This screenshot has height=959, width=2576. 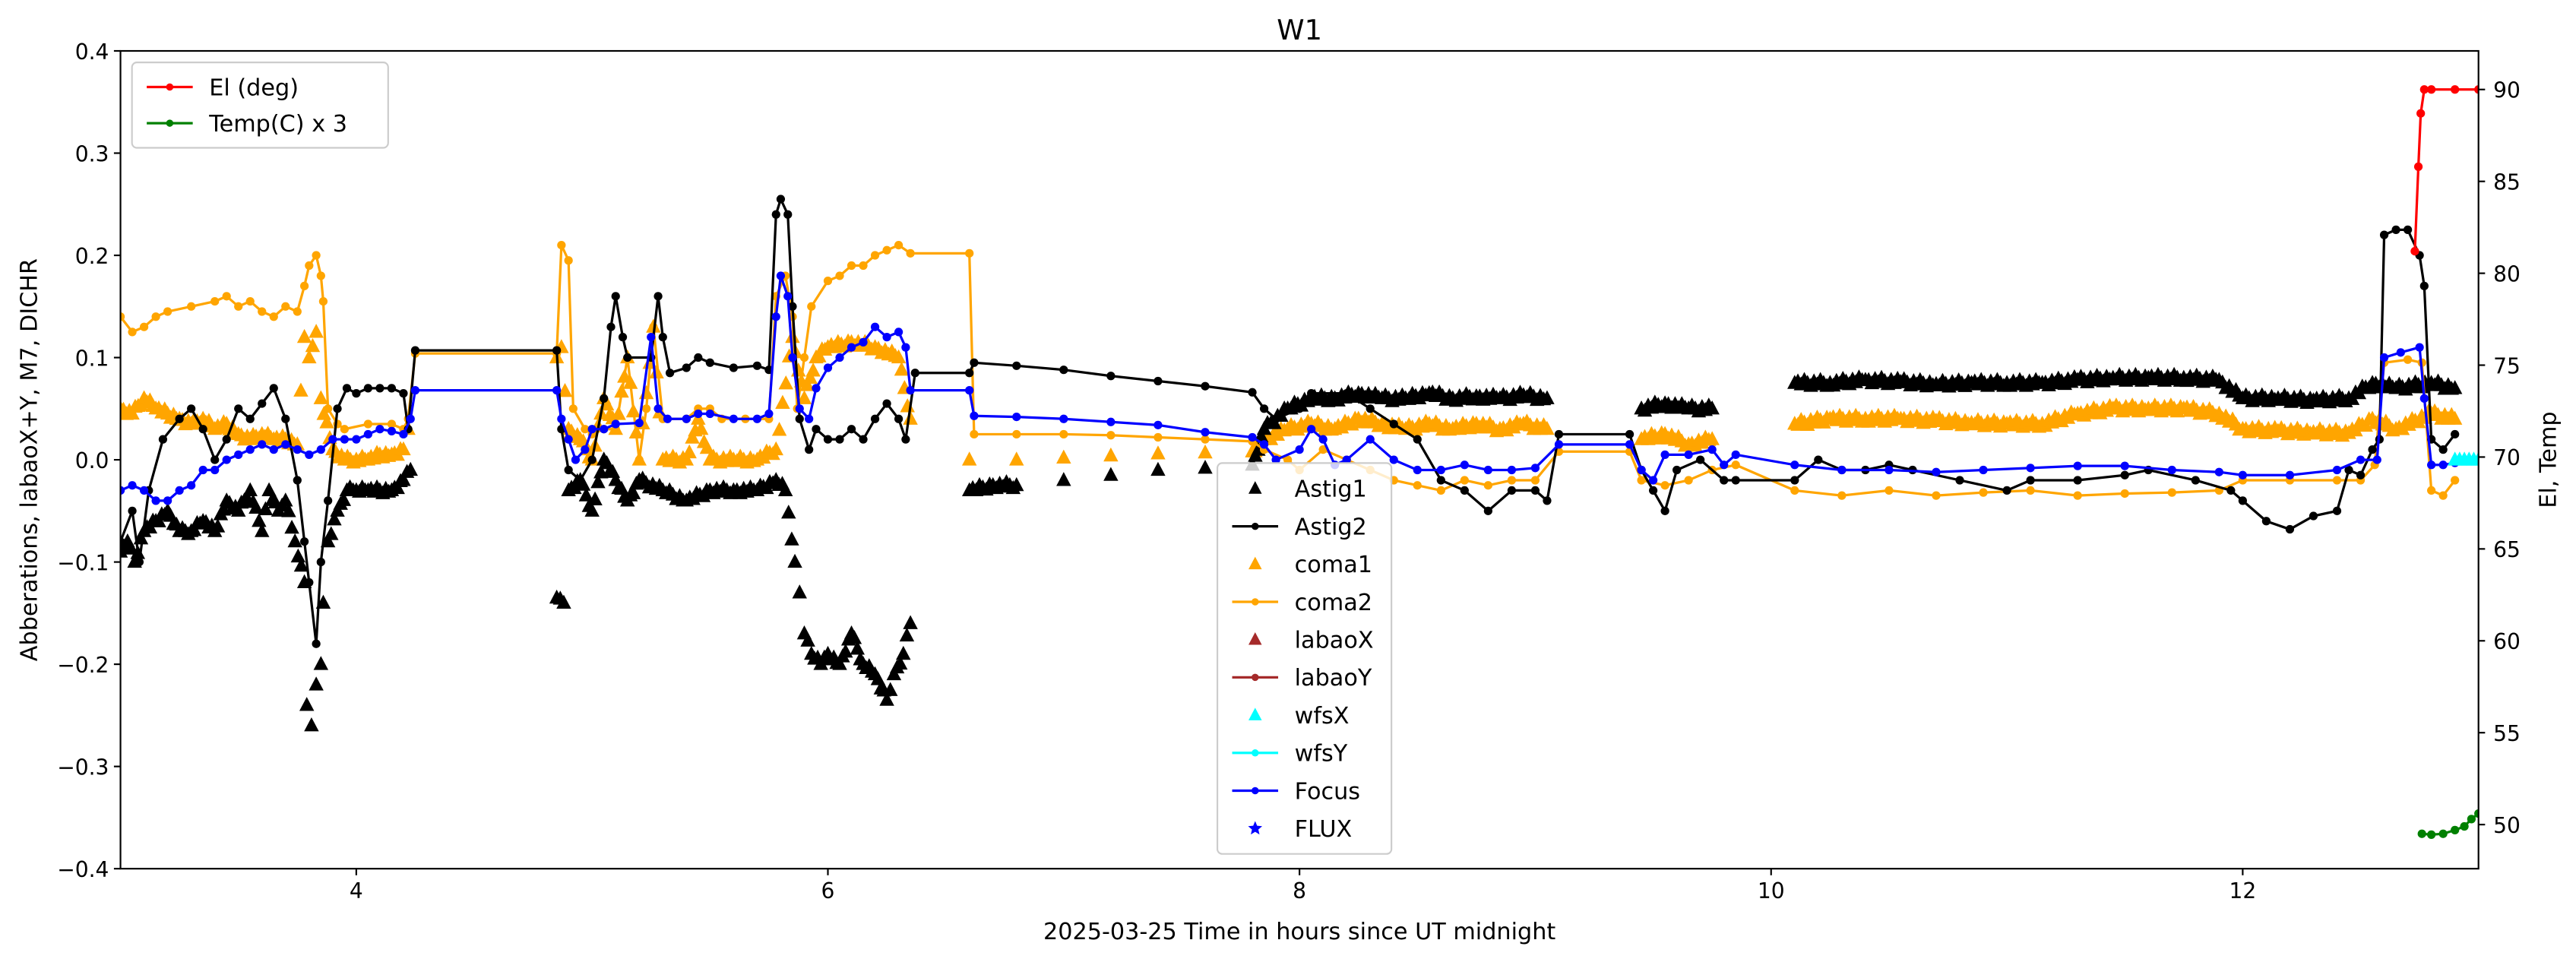 I want to click on y2-tick-label: 50, so click(x=2507, y=825).